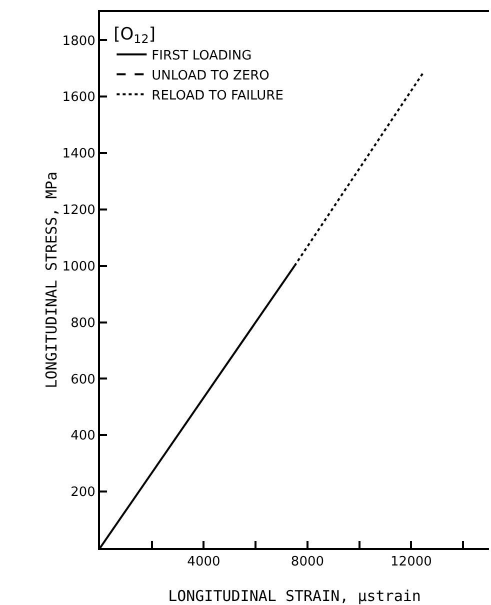 The width and height of the screenshot is (491, 605). I want to click on y-axis-title: LONGITUDINAL STRESS, MPa, so click(51, 280).